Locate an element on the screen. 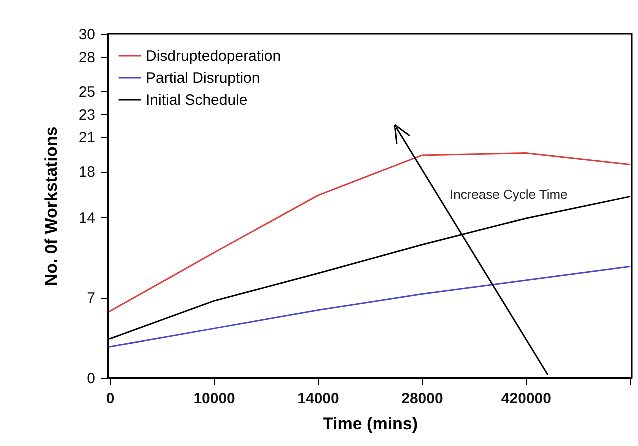 The height and width of the screenshot is (446, 638). x-tick-label: 0 is located at coordinates (110, 399).